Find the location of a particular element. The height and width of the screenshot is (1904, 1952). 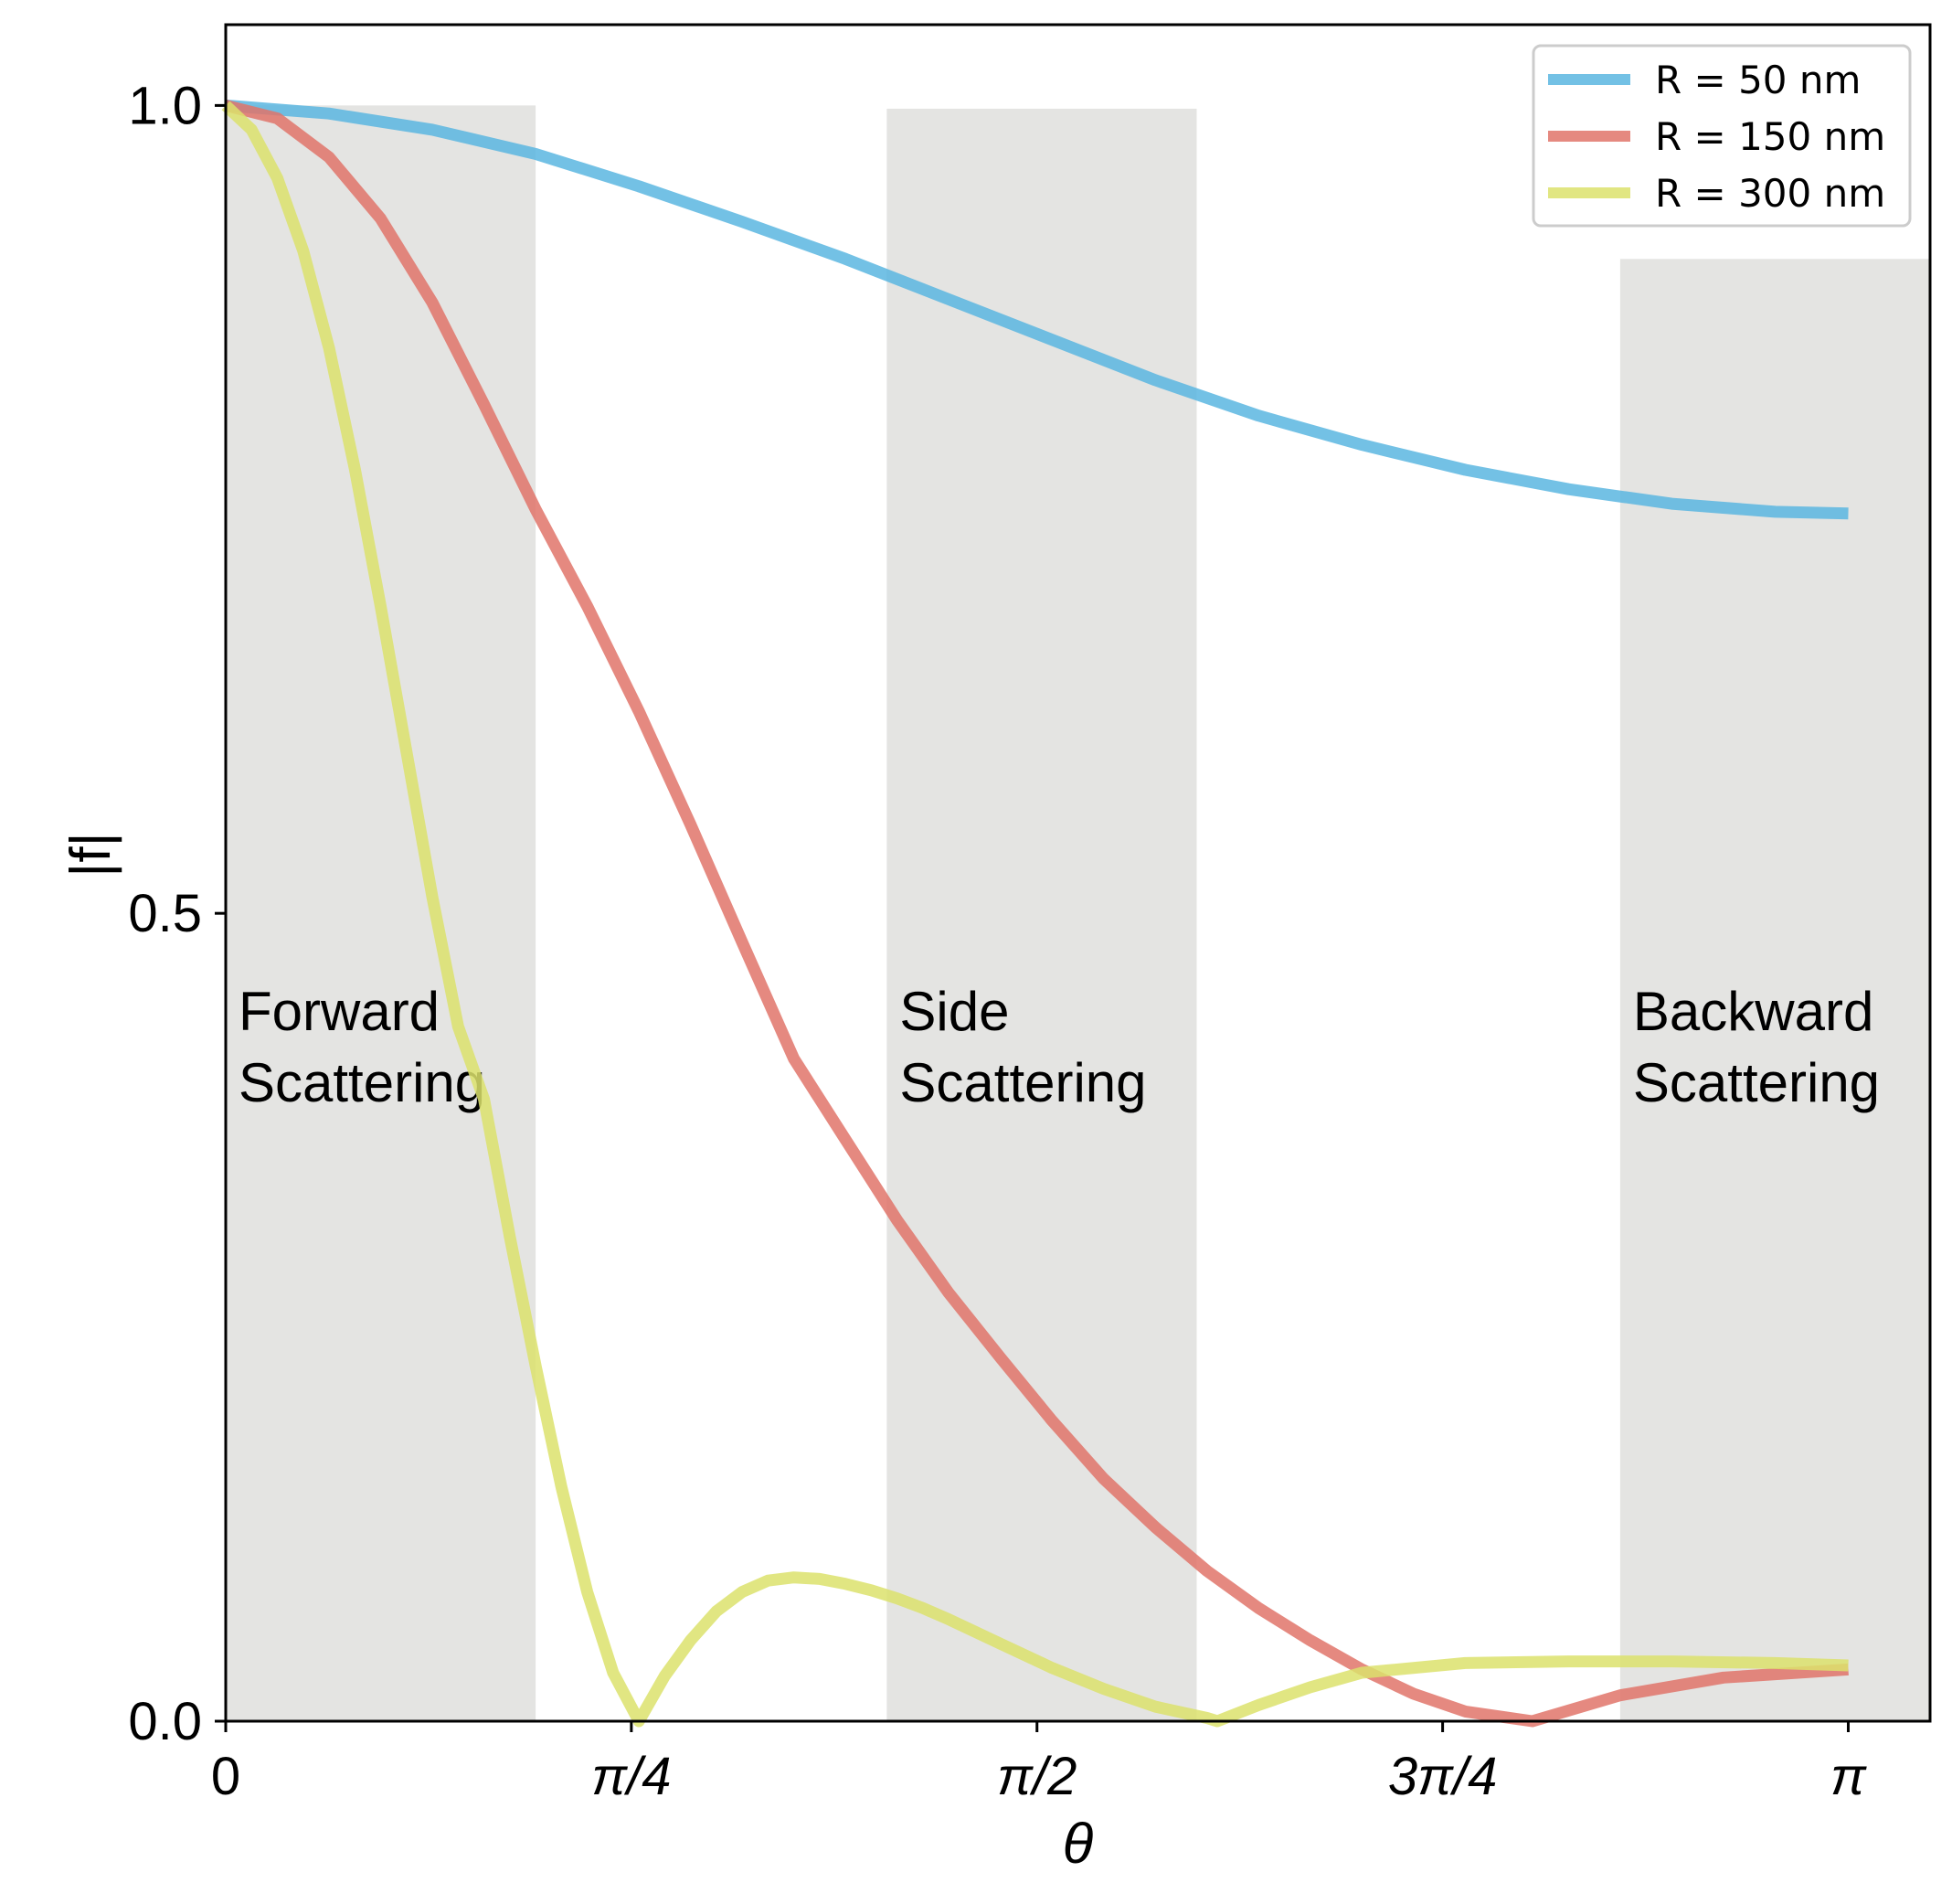

region-label-0: Forward Scattering is located at coordinates (362, 1047).